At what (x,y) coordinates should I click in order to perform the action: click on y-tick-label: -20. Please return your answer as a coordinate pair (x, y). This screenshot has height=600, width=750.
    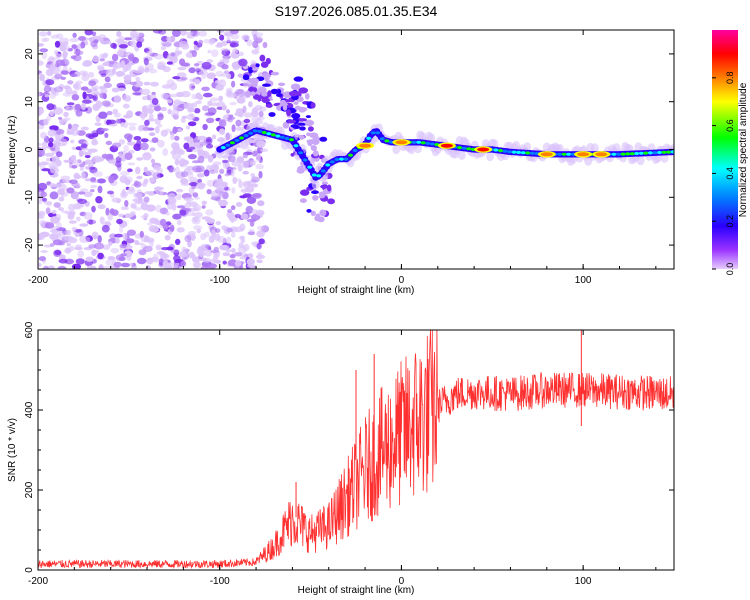
    Looking at the image, I should click on (29, 244).